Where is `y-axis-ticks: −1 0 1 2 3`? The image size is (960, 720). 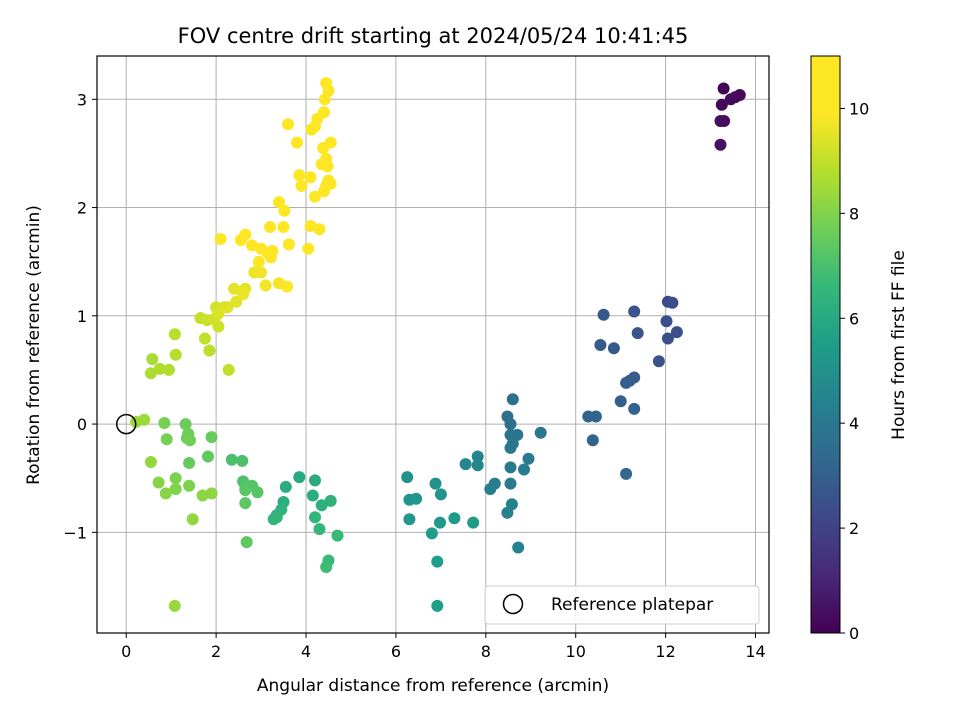 y-axis-ticks: −1 0 1 2 3 is located at coordinates (80, 316).